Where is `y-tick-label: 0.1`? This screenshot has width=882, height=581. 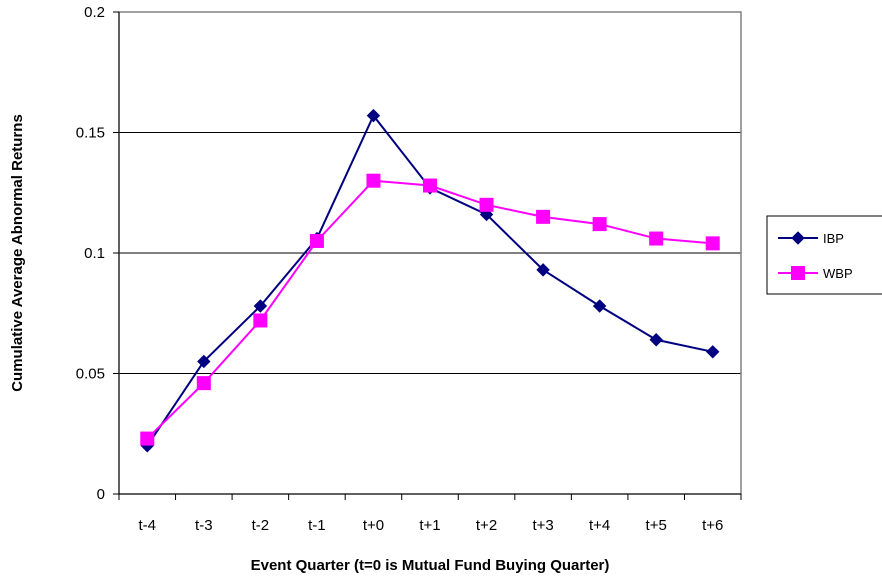 y-tick-label: 0.1 is located at coordinates (94, 253).